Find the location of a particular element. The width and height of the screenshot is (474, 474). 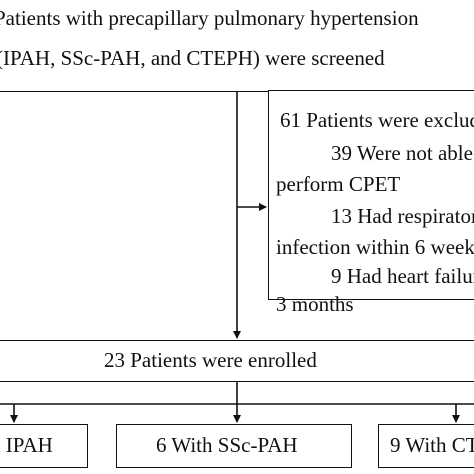

screened-text-line2: (IPAH, SSc-PAH, and CTEPH) were screened is located at coordinates (192, 58).